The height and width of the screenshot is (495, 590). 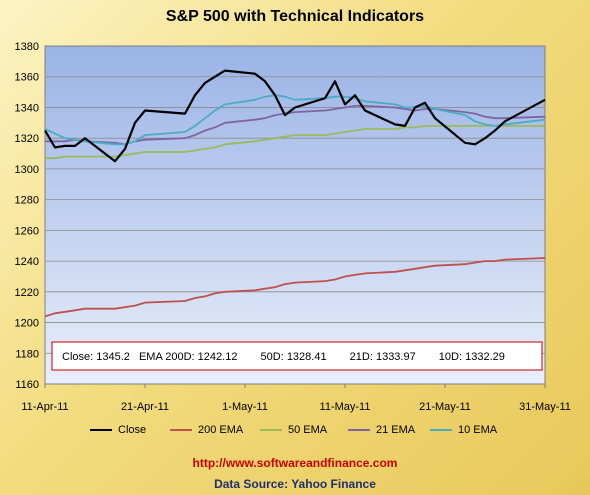 I want to click on legend-item-200-ema: 200 EMA, so click(x=206, y=430).